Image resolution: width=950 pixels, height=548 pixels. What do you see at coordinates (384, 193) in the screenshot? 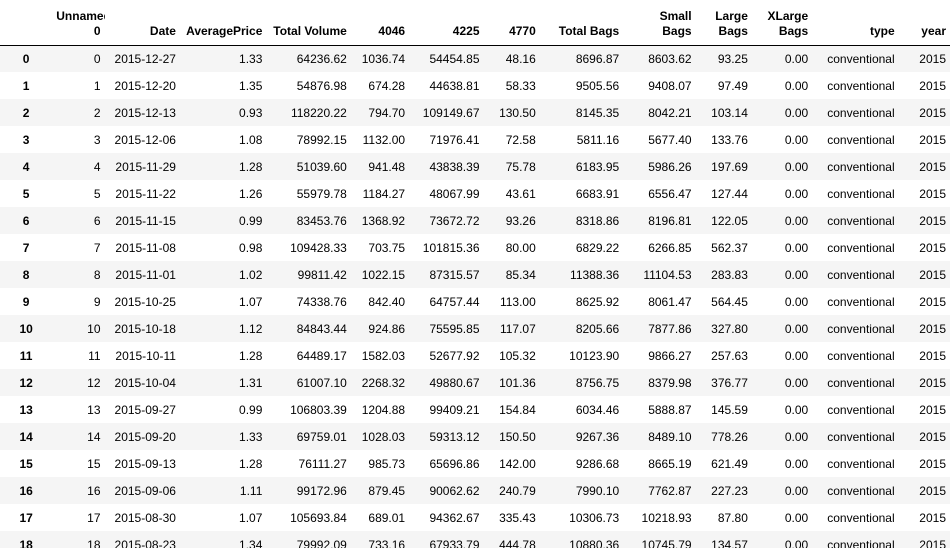
I see `table-cell: 1184.27` at bounding box center [384, 193].